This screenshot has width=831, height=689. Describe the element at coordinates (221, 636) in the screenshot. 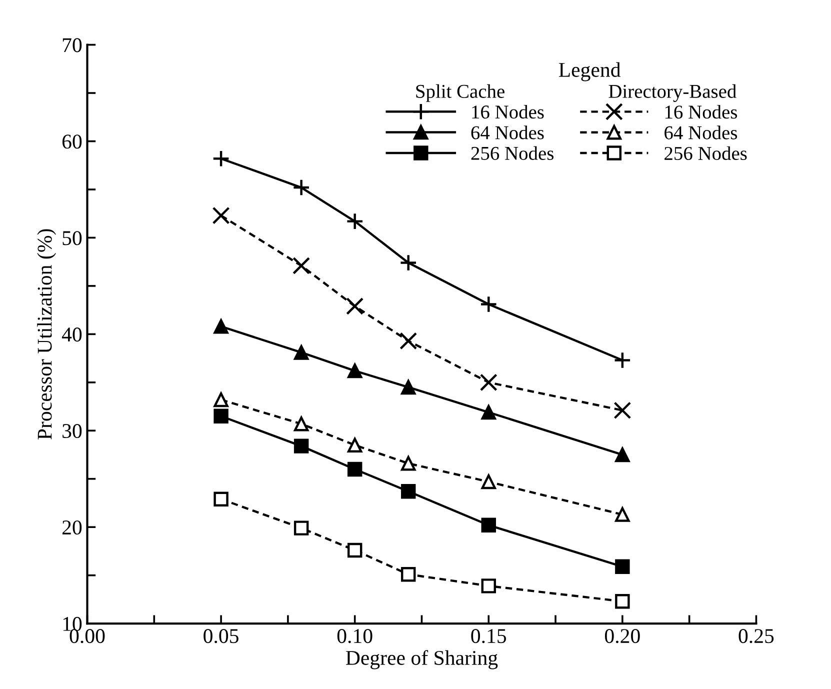

I see `x-tick-label: 0.05` at that location.